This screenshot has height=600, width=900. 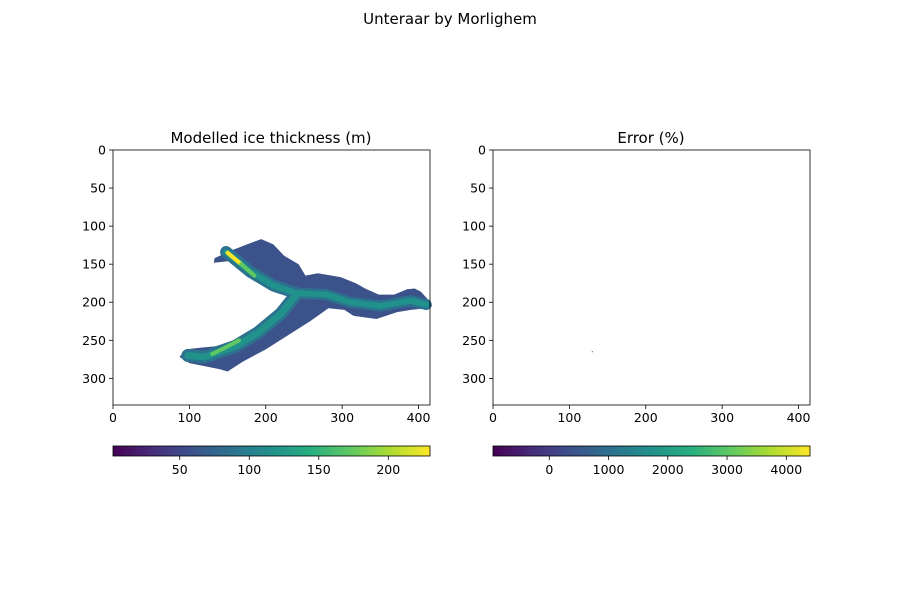 I want to click on glacier-trunk-core, so click(x=361, y=299).